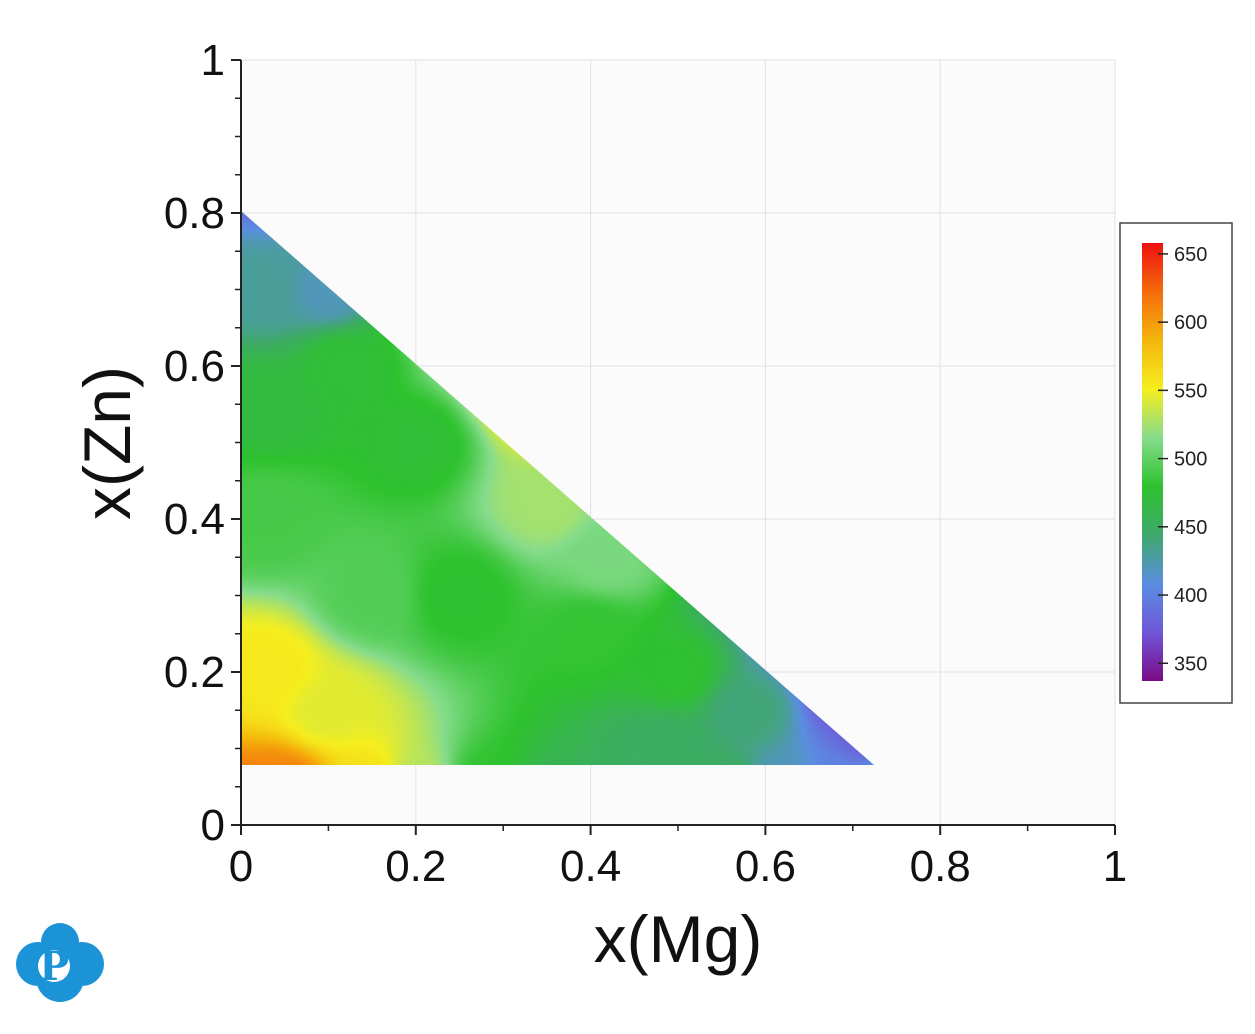  I want to click on colorbar-tick-label: 450, so click(1190, 528).